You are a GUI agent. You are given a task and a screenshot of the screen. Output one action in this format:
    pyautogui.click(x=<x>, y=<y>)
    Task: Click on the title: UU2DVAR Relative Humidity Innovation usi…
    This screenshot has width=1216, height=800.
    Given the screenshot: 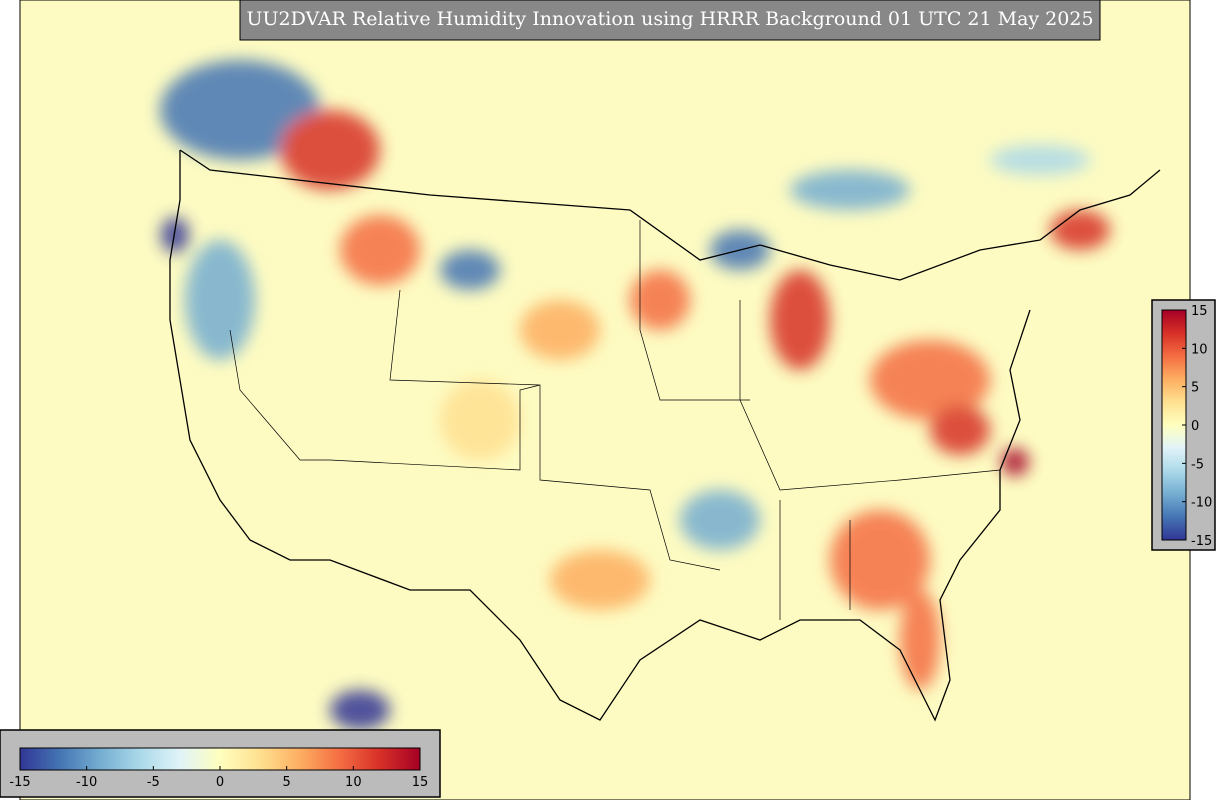 What is the action you would take?
    pyautogui.click(x=669, y=19)
    